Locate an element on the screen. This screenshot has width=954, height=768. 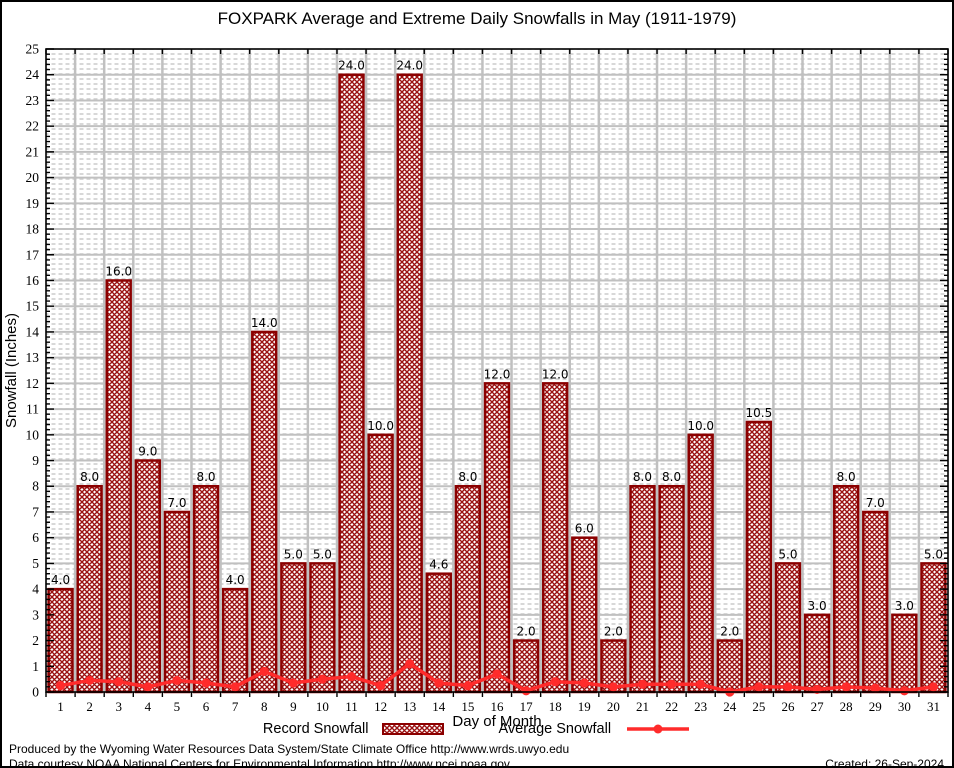
y-tick-label: 21 is located at coordinates (33, 151).